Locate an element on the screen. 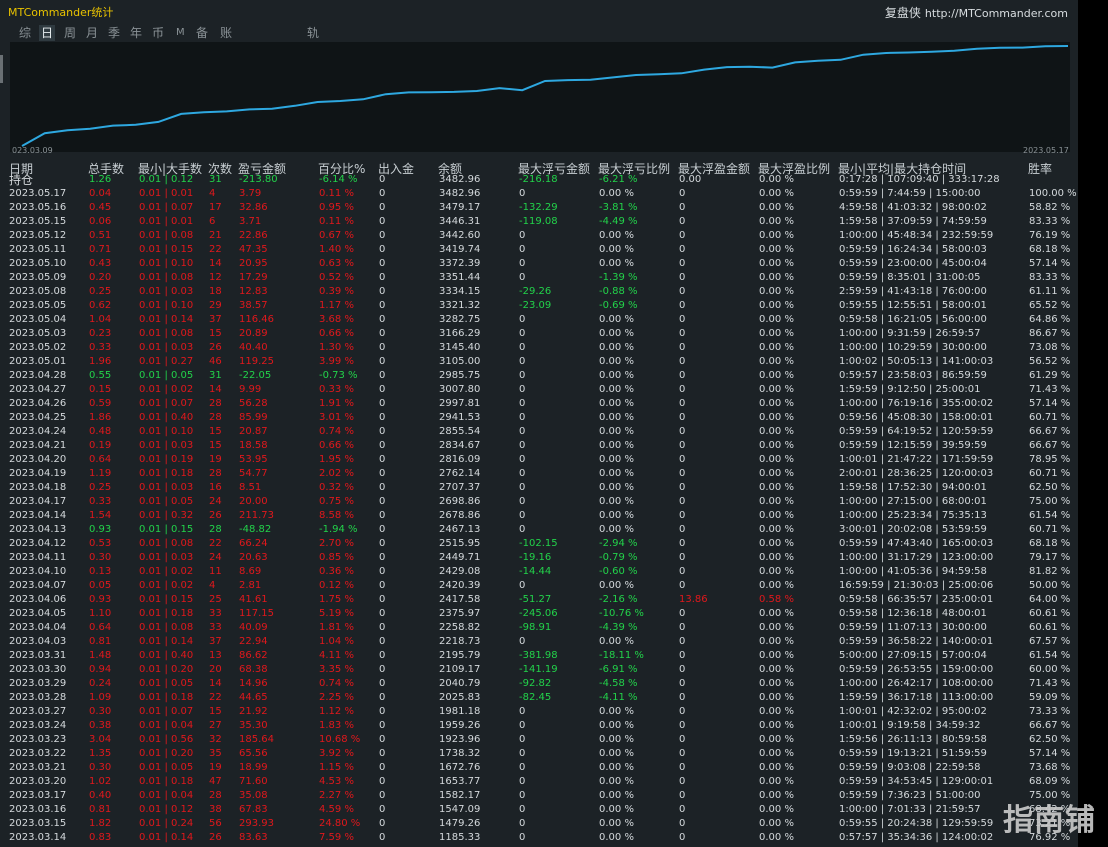 This screenshot has height=847, width=1108. cell-pct: 0.85 % is located at coordinates (336, 557).